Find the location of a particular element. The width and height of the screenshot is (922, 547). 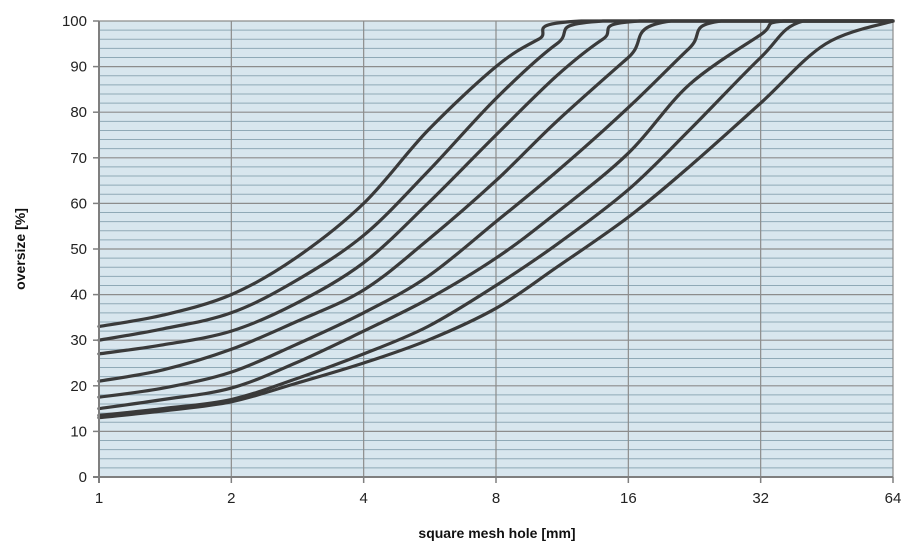

x-axis-title: square mesh hole [mm] is located at coordinates (496, 533).